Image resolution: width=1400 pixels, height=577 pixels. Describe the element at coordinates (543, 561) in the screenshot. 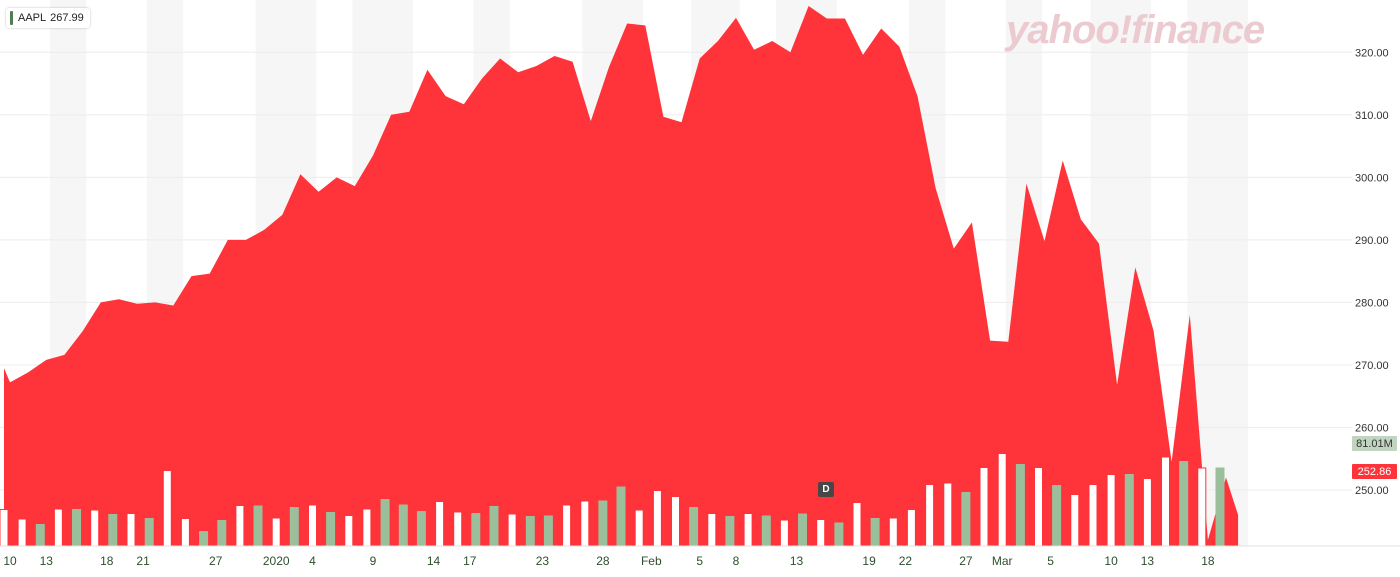

I see `x-tick-label: 23` at that location.